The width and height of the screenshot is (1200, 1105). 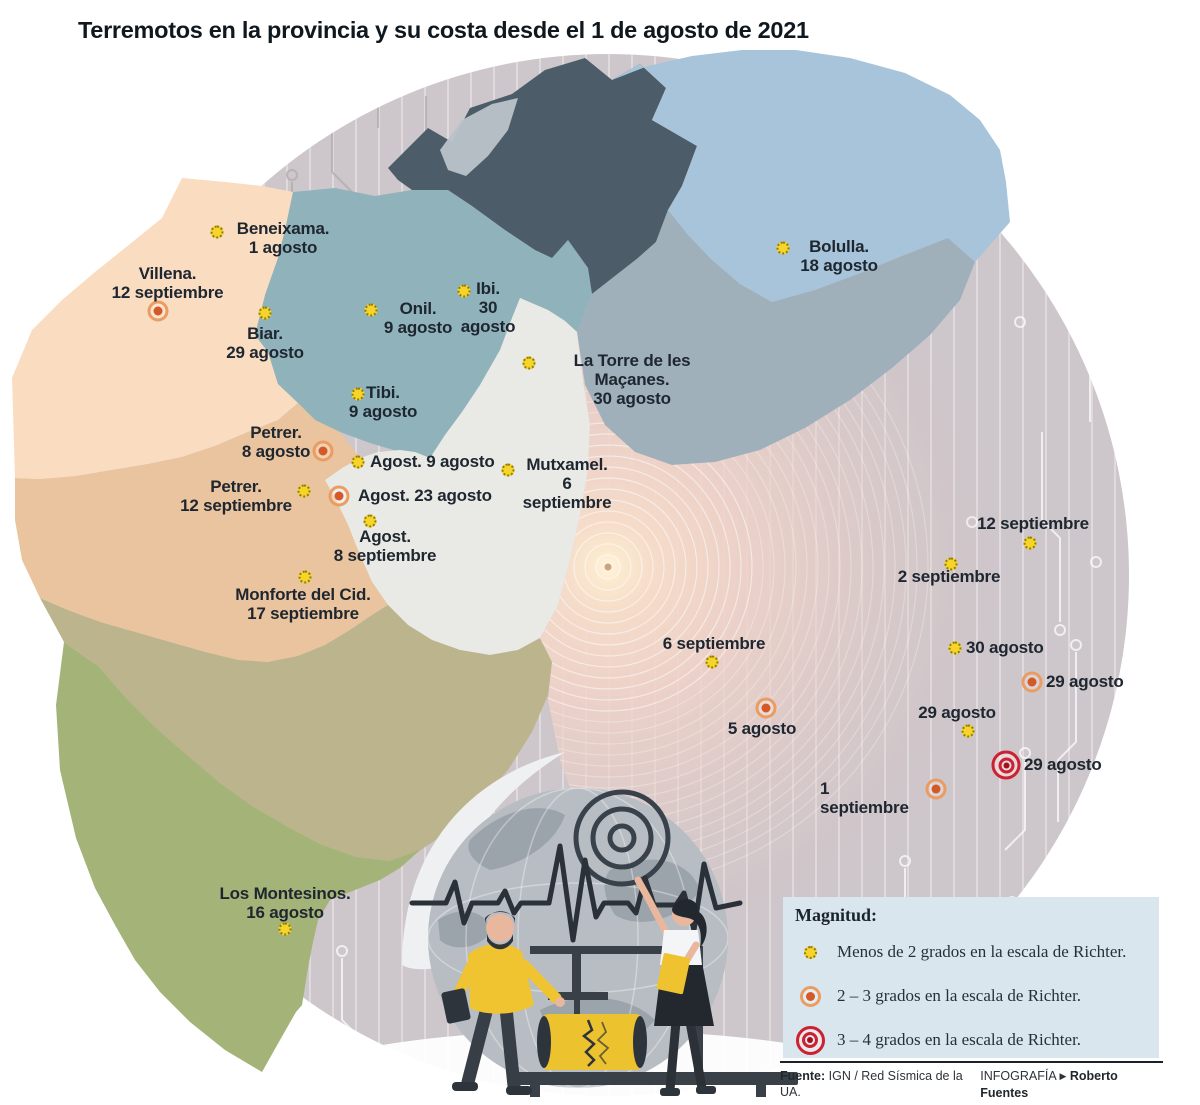 I want to click on region-north-light-piece, so click(x=479, y=137).